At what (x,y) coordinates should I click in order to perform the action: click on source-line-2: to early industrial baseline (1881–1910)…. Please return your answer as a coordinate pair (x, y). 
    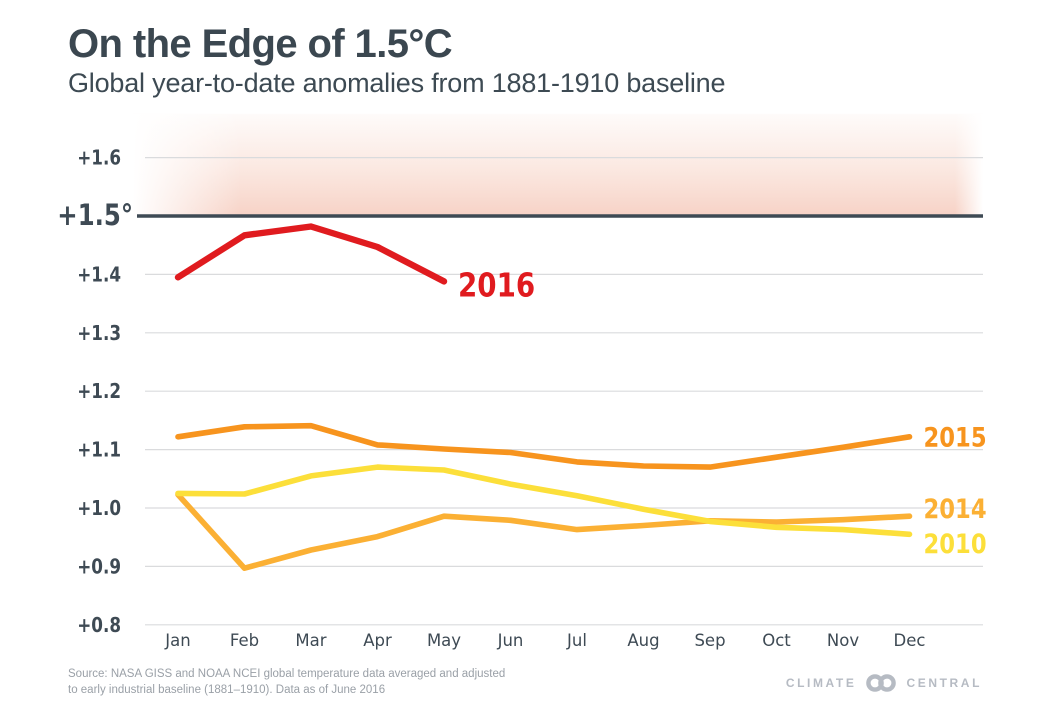
    Looking at the image, I should click on (227, 690).